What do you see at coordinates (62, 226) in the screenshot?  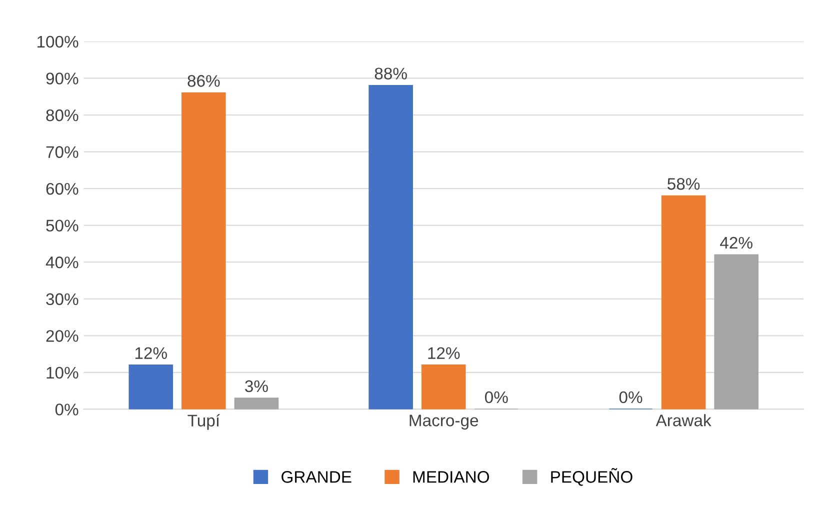 I see `y-tick-label: 50%` at bounding box center [62, 226].